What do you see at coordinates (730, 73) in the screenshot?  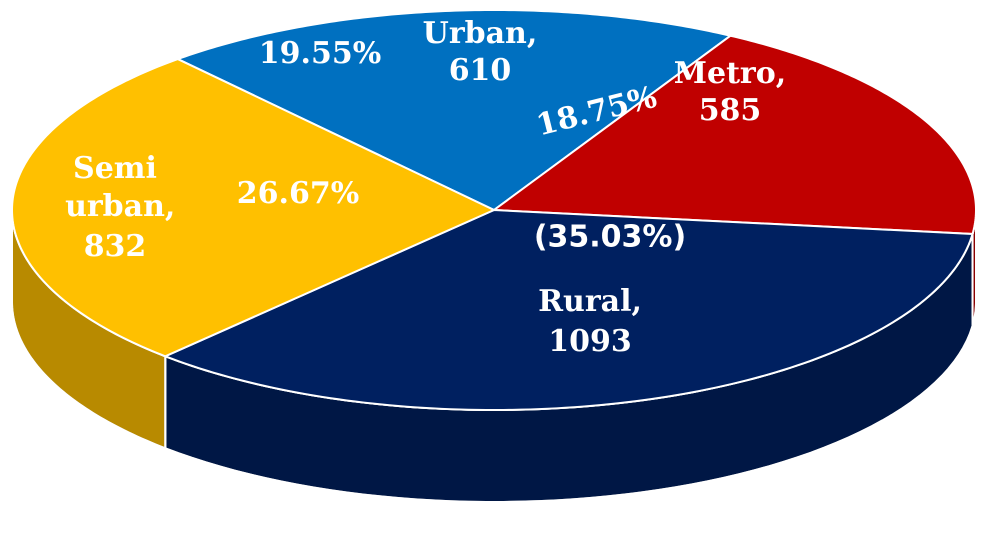 I see `category-label: Metro,` at bounding box center [730, 73].